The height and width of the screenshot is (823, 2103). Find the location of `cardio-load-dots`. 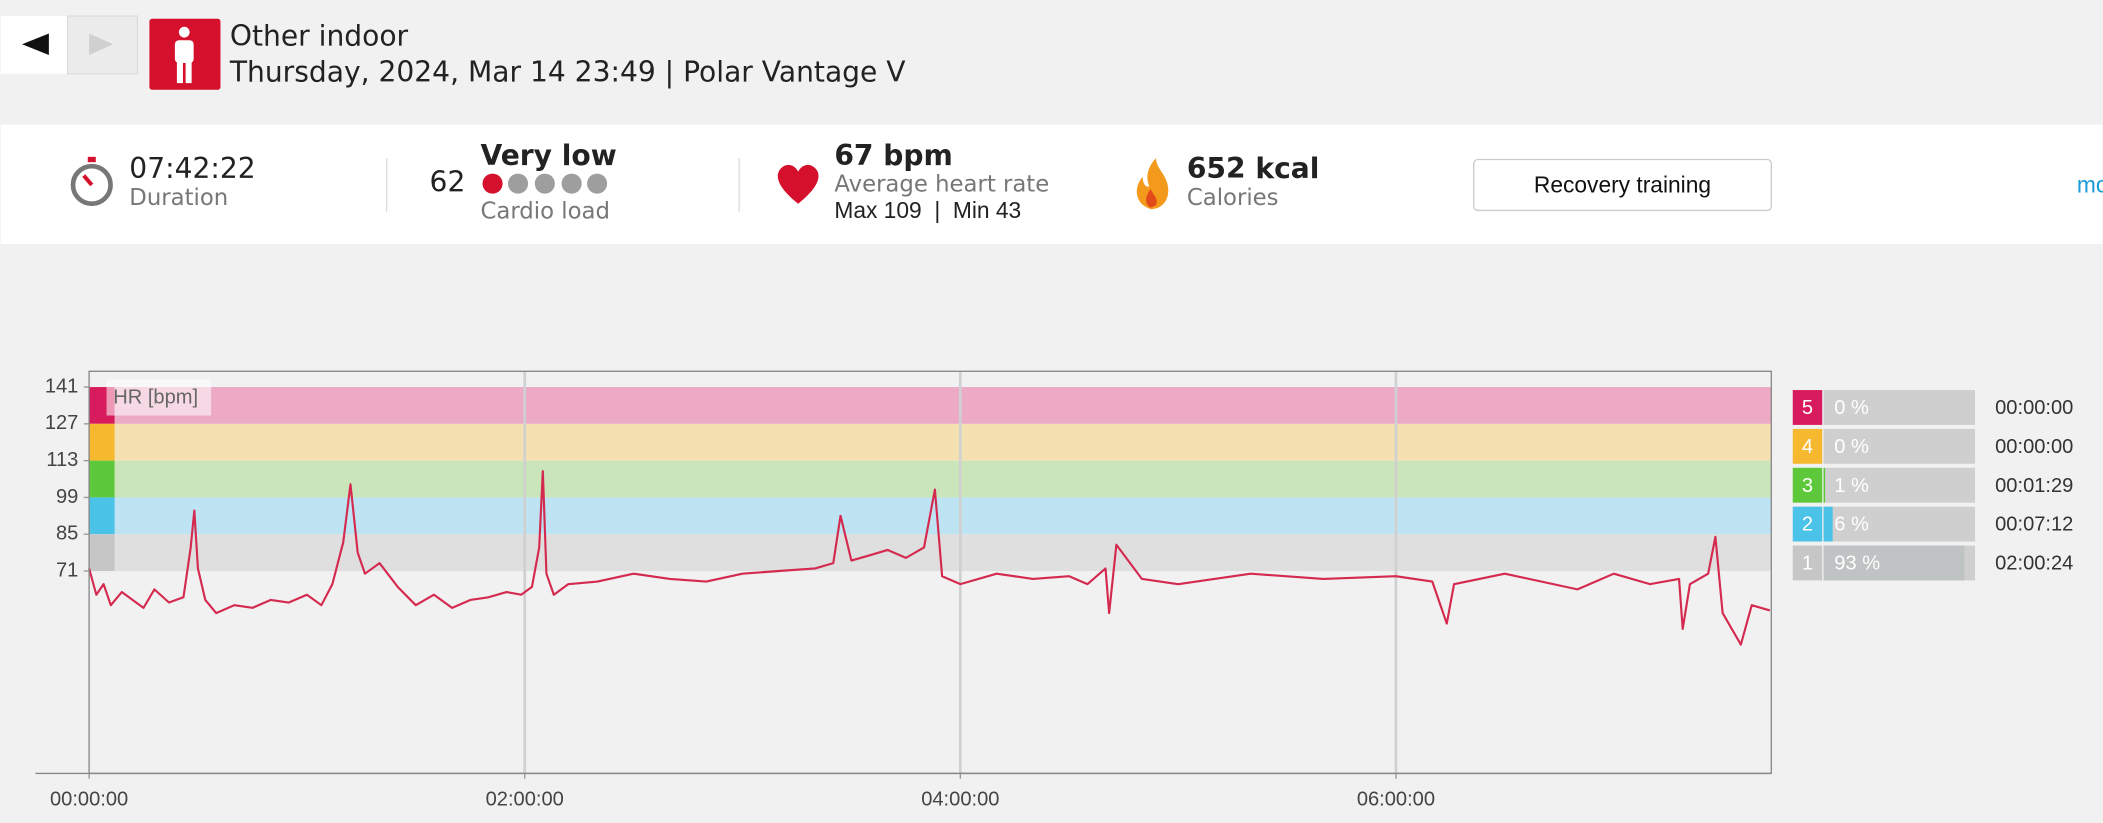

cardio-load-dots is located at coordinates (545, 183).